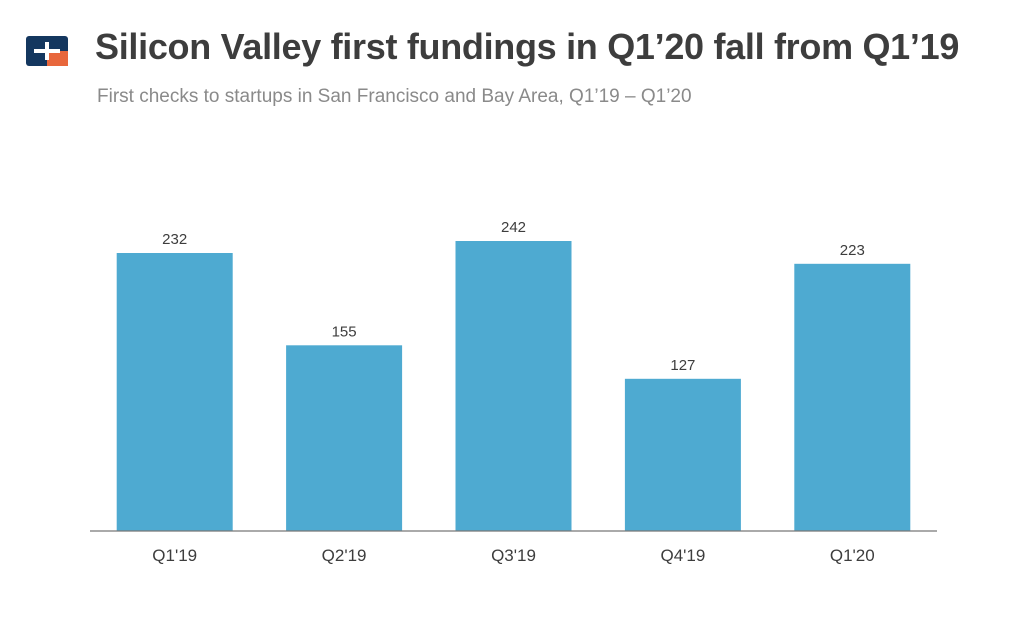 Image resolution: width=1024 pixels, height=618 pixels. I want to click on crunchbase-logo-icon, so click(47, 51).